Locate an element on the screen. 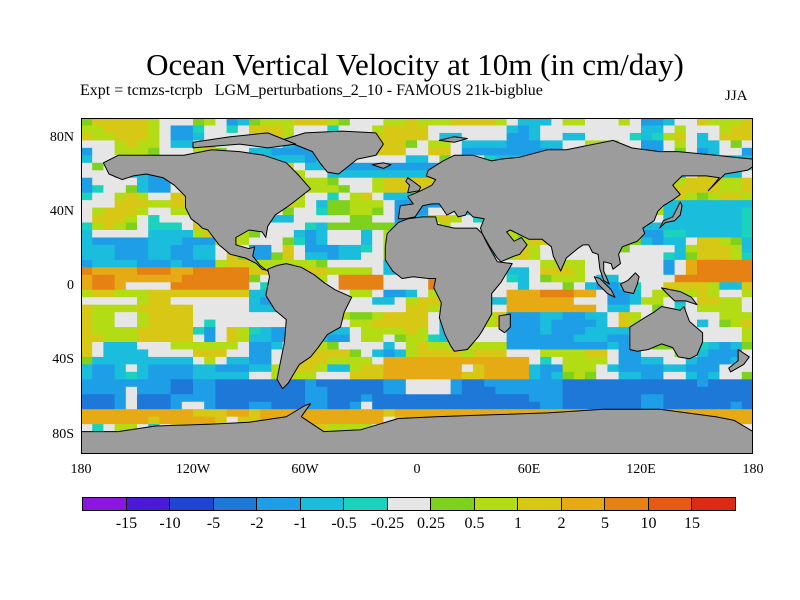  colorbar-swatch is located at coordinates (713, 504).